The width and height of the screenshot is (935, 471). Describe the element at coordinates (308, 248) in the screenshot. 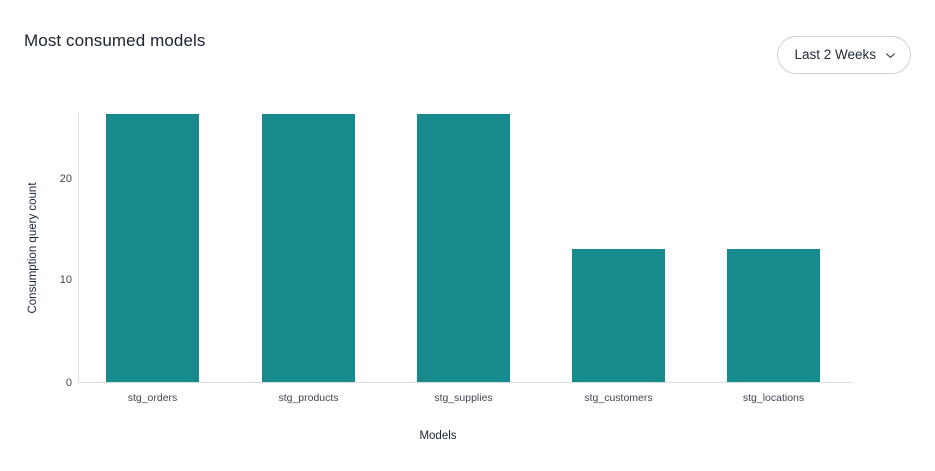

I see `bar-stg-products` at that location.